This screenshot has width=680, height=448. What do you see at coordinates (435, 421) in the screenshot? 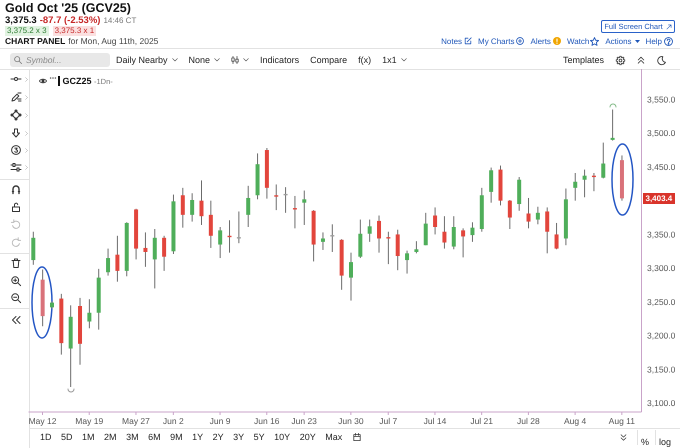
I see `x-tick-label: Jul 14` at bounding box center [435, 421].